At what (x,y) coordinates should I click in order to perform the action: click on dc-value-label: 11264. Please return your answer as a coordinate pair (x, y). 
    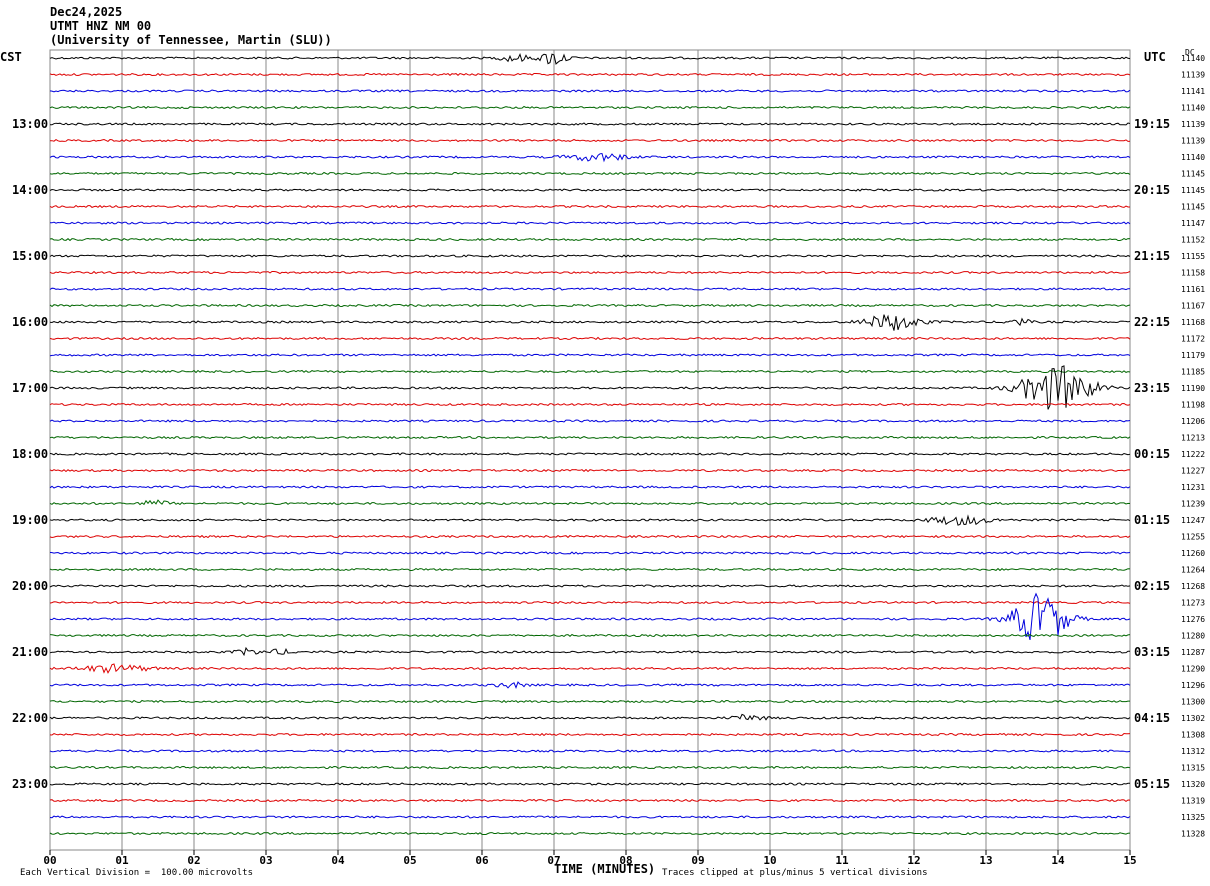
    Looking at the image, I should click on (1193, 570).